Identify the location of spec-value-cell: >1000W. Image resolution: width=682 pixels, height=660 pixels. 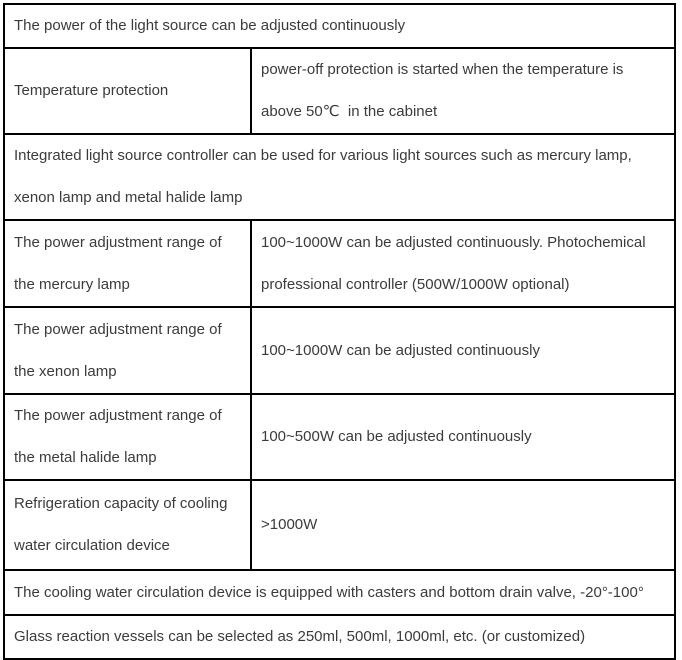
(463, 525).